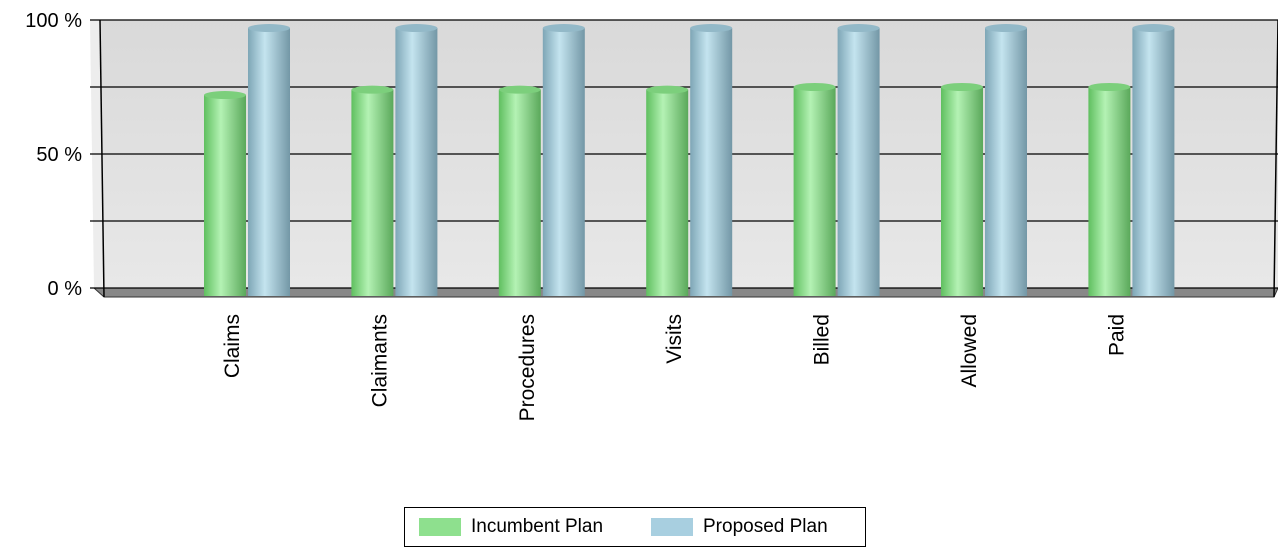 This screenshot has width=1278, height=550. Describe the element at coordinates (969, 351) in the screenshot. I see `x-category-label: Allowed` at that location.